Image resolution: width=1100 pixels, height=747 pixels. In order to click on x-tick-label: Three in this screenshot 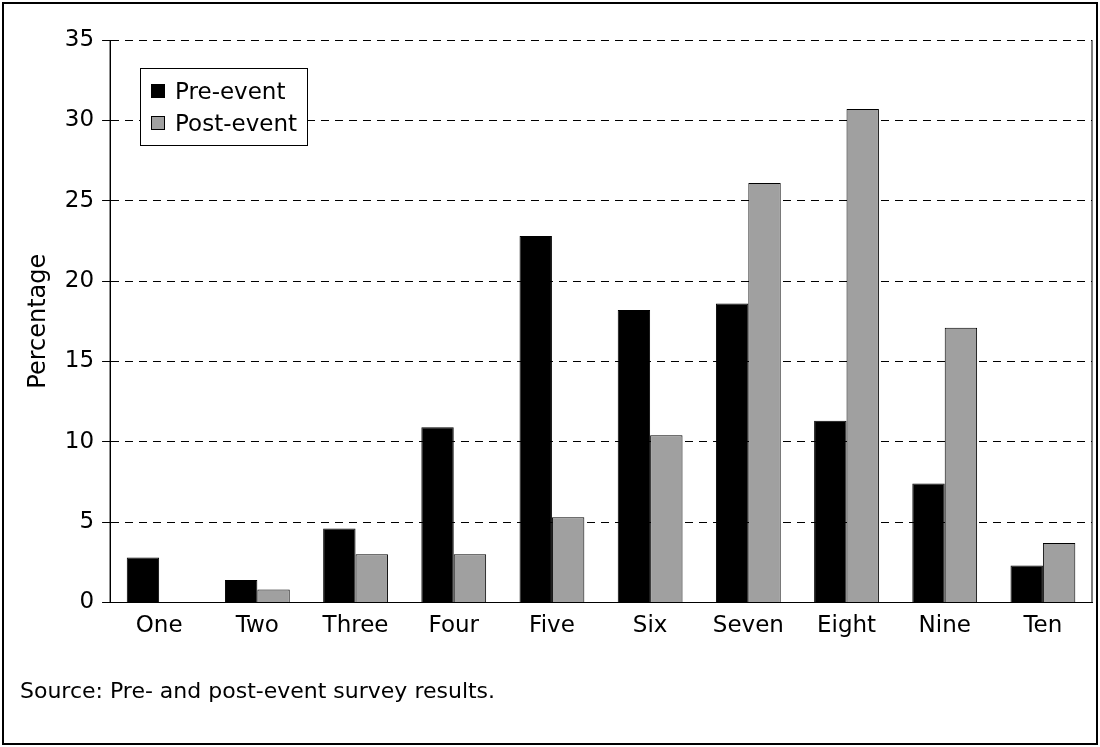, I will do `click(355, 624)`.